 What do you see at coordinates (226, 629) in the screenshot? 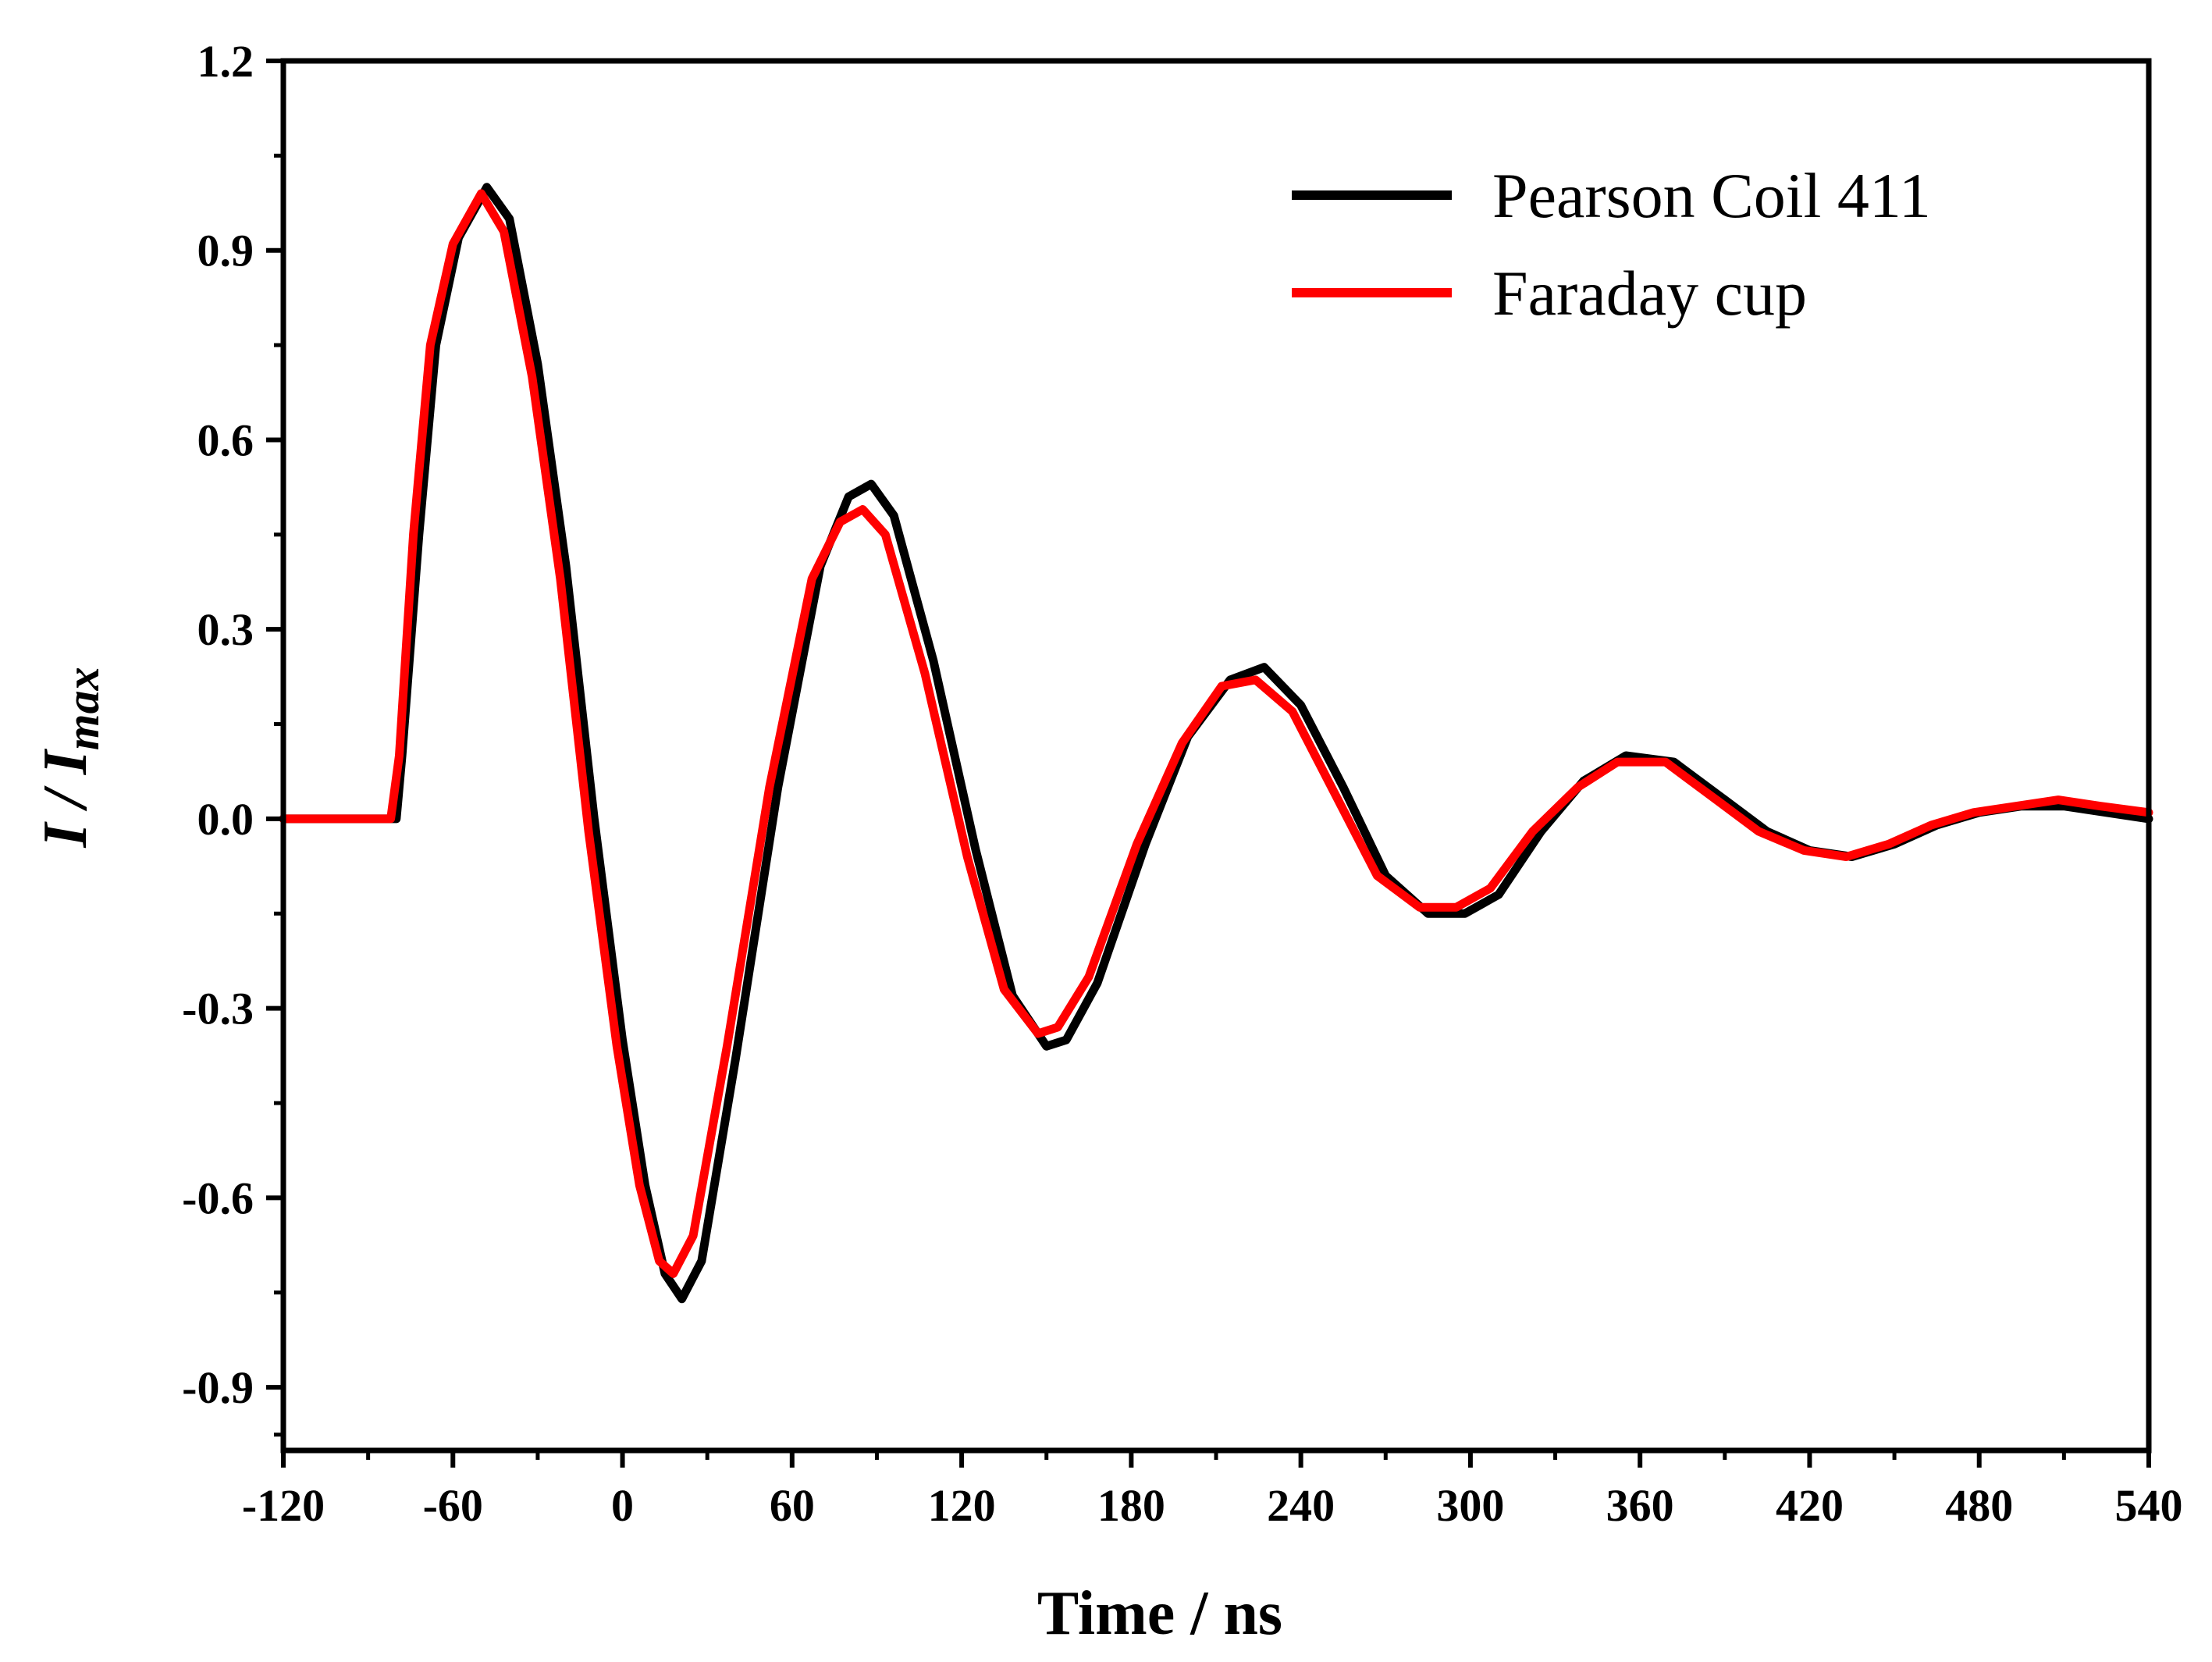
I see `y-tick-label: 0.3` at bounding box center [226, 629].